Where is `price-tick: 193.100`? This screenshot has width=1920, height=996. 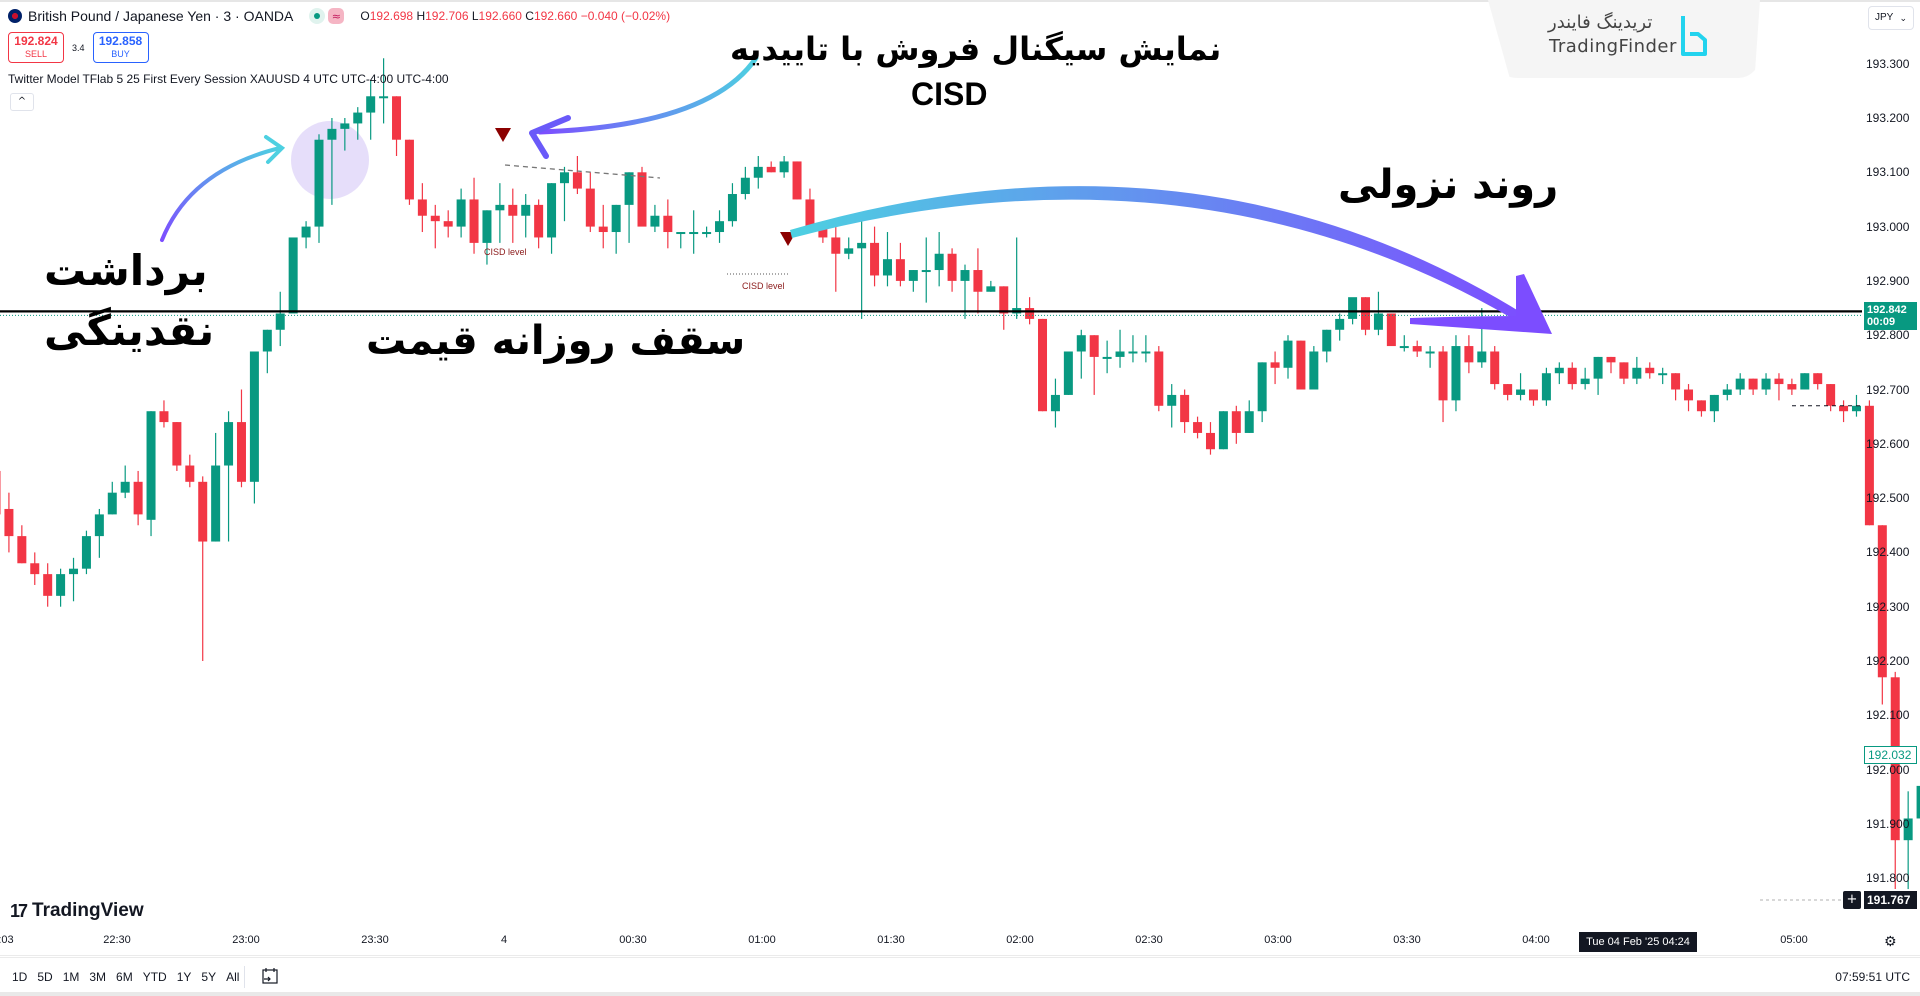 price-tick: 193.100 is located at coordinates (1888, 172).